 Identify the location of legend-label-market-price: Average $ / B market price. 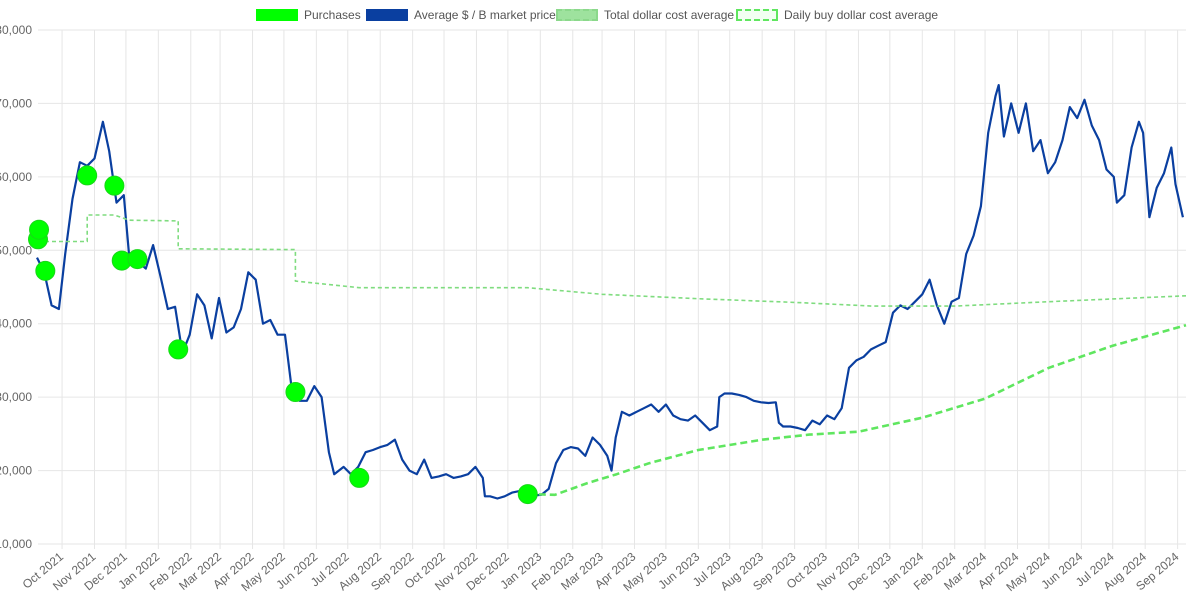
(485, 15).